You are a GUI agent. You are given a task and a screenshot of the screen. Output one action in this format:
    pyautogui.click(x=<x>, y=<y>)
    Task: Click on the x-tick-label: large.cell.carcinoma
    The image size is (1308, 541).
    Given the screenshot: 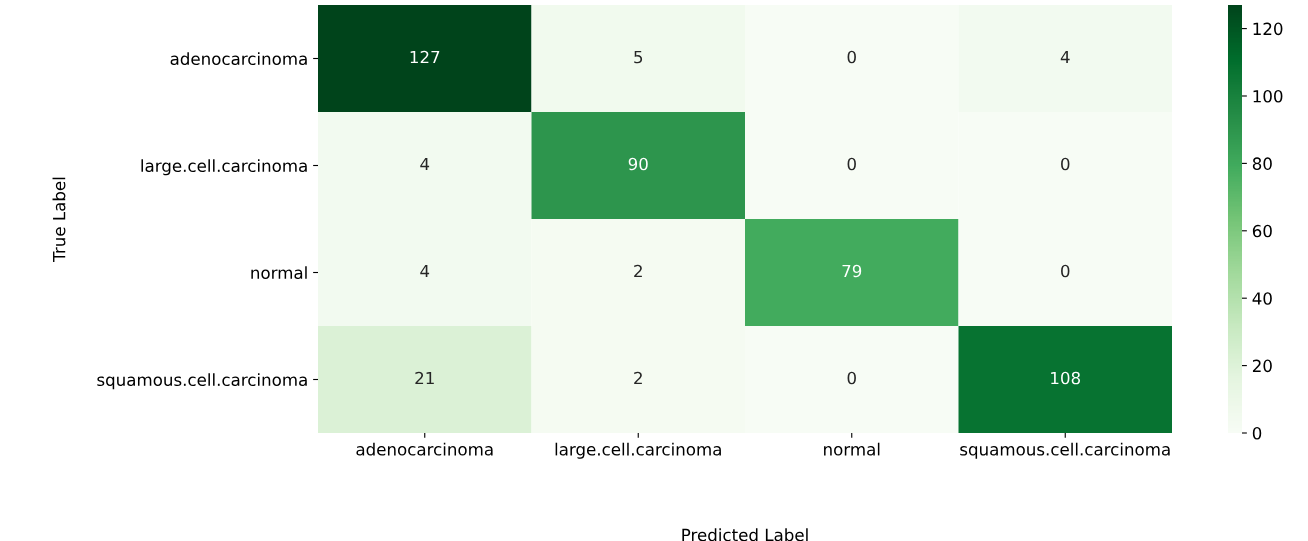 What is the action you would take?
    pyautogui.click(x=638, y=450)
    